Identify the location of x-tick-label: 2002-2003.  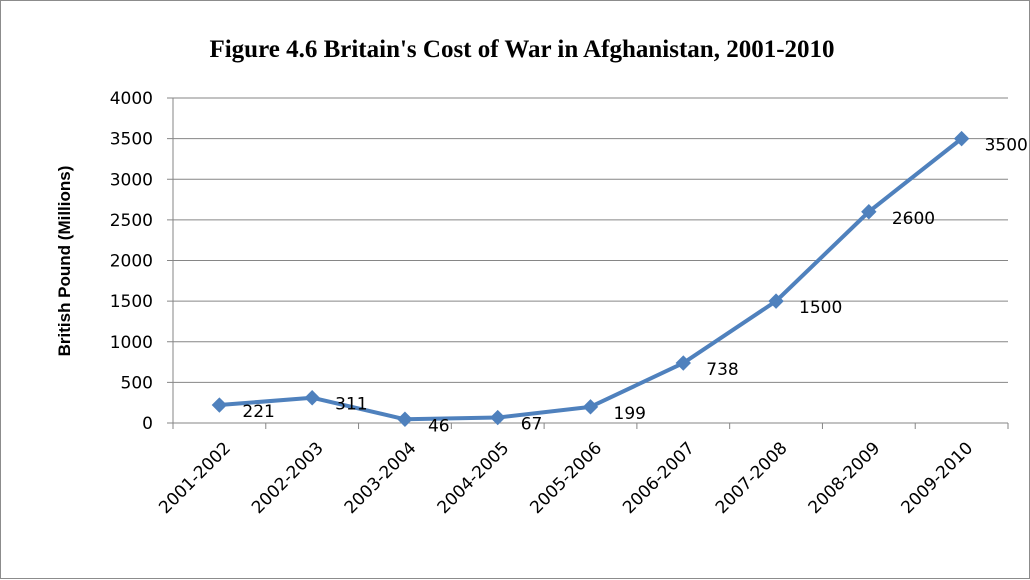
(288, 478).